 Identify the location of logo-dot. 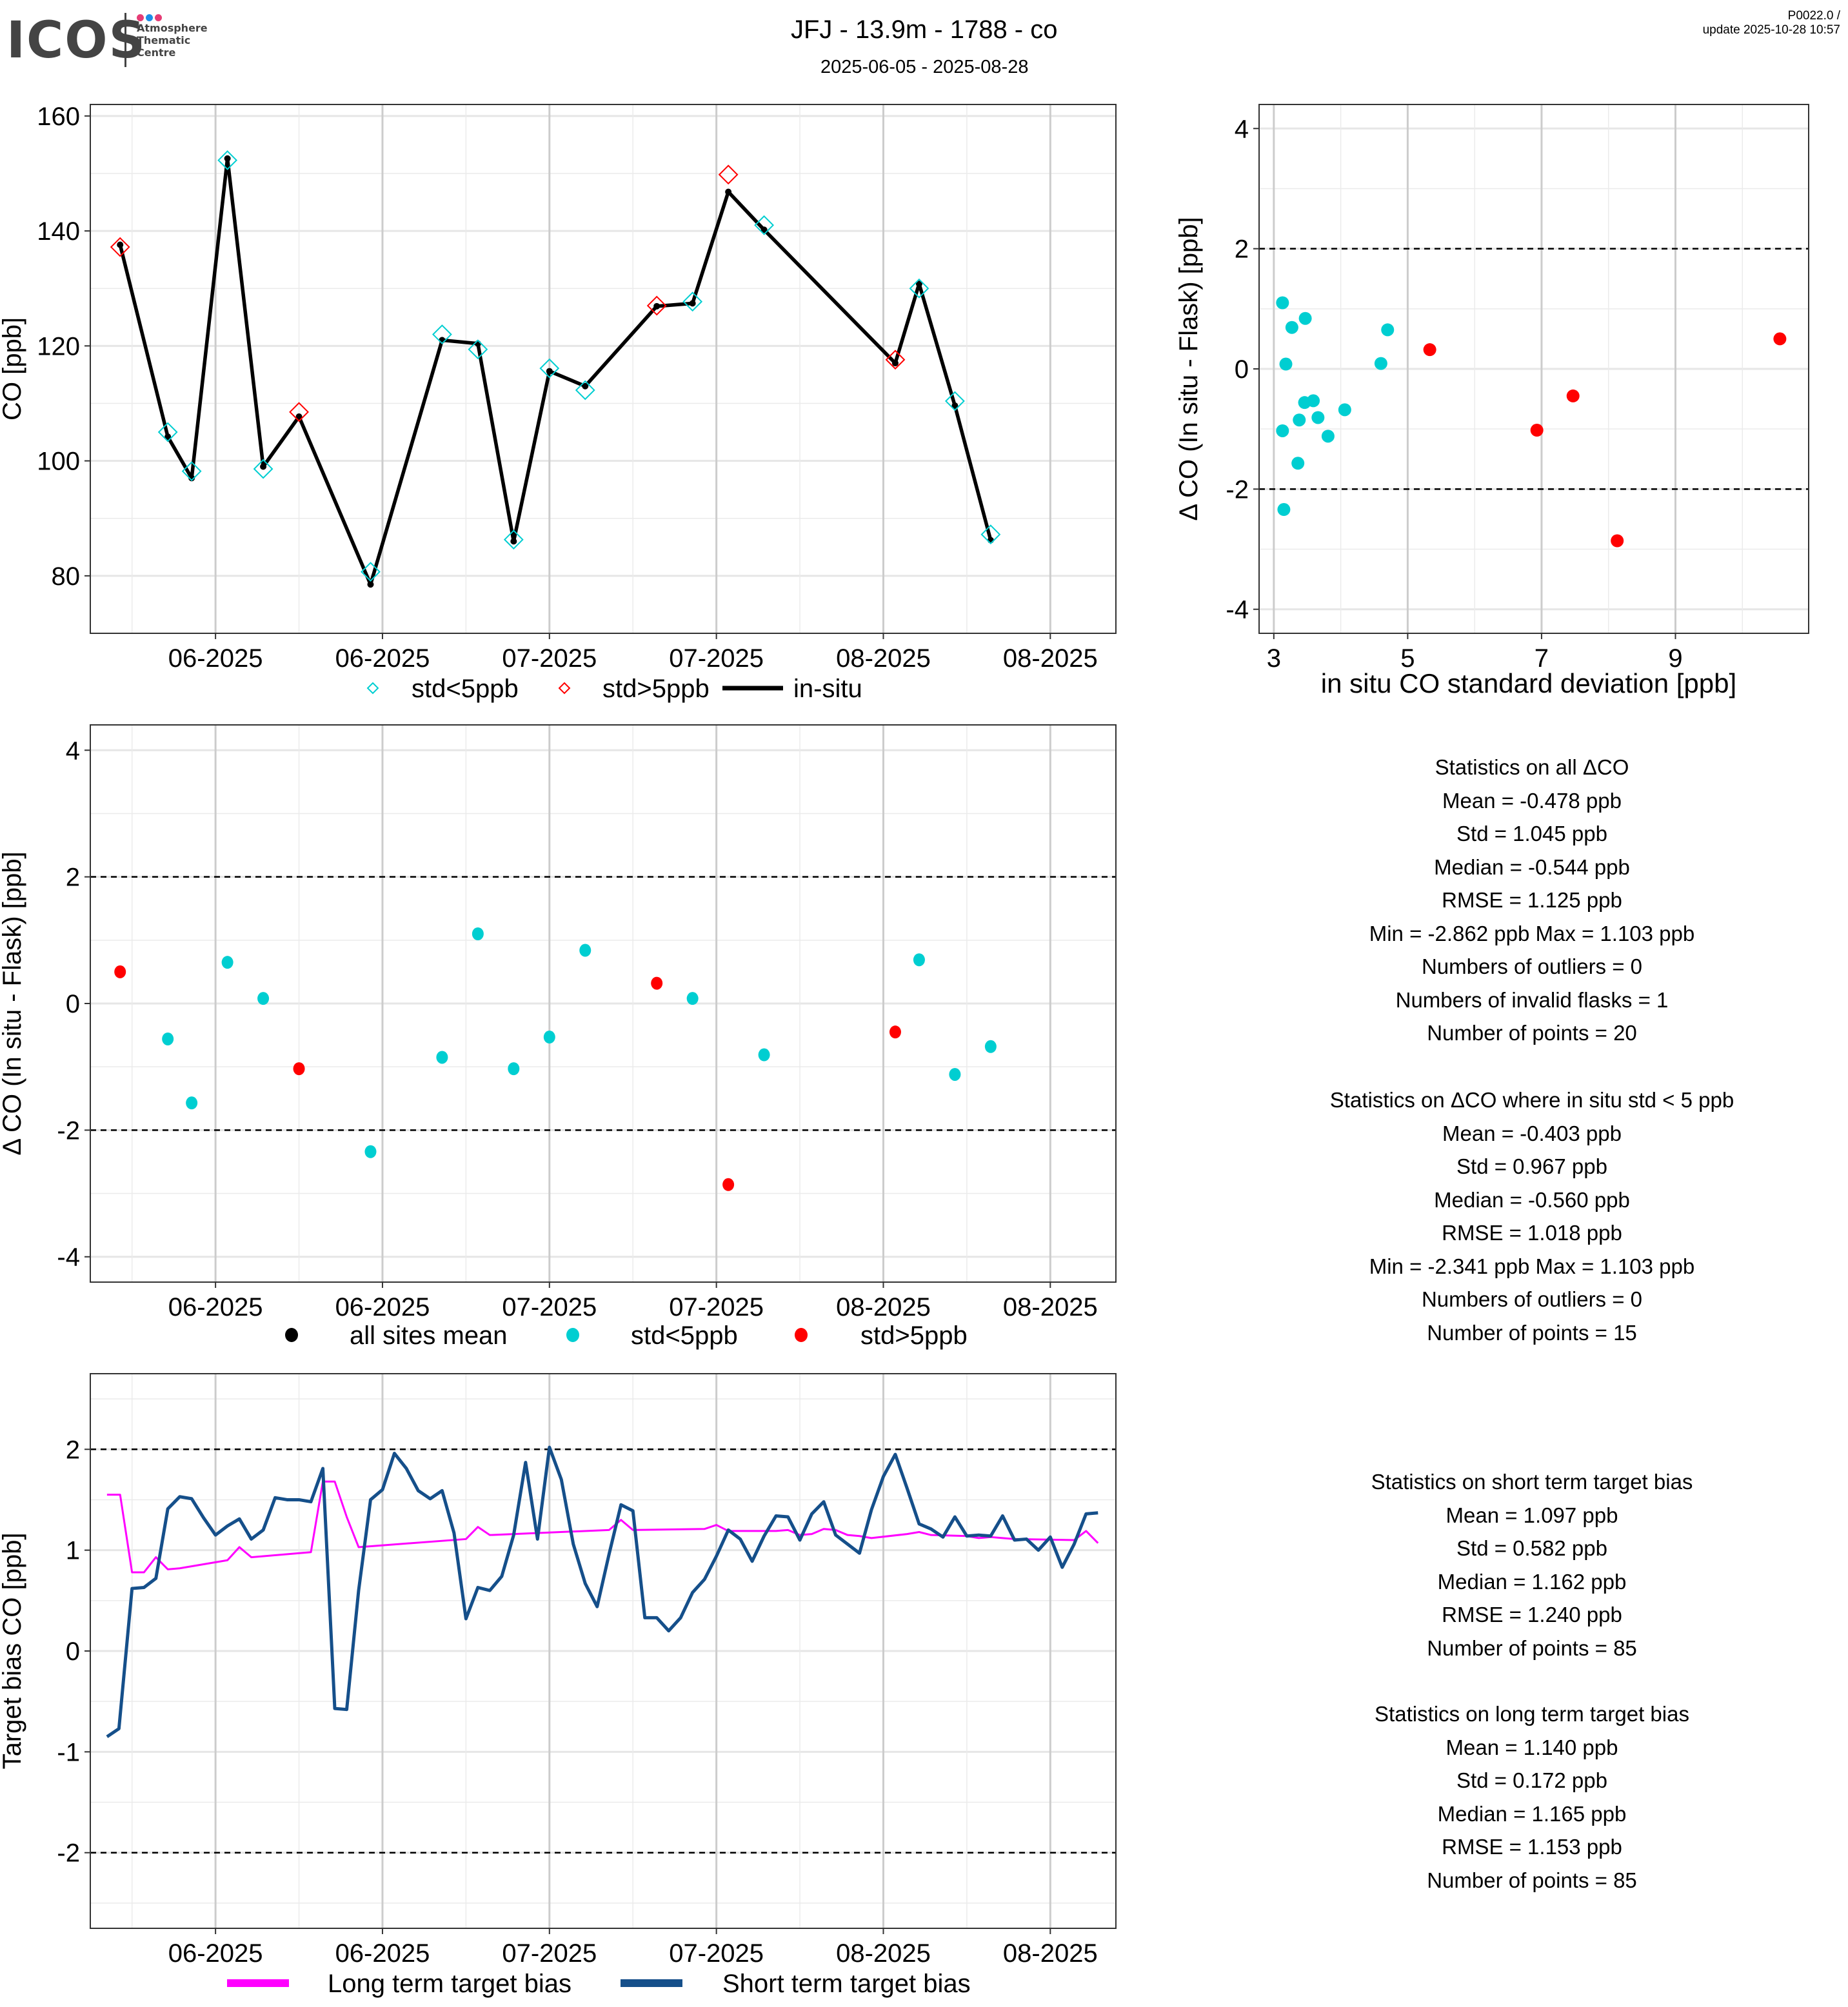
(149, 17).